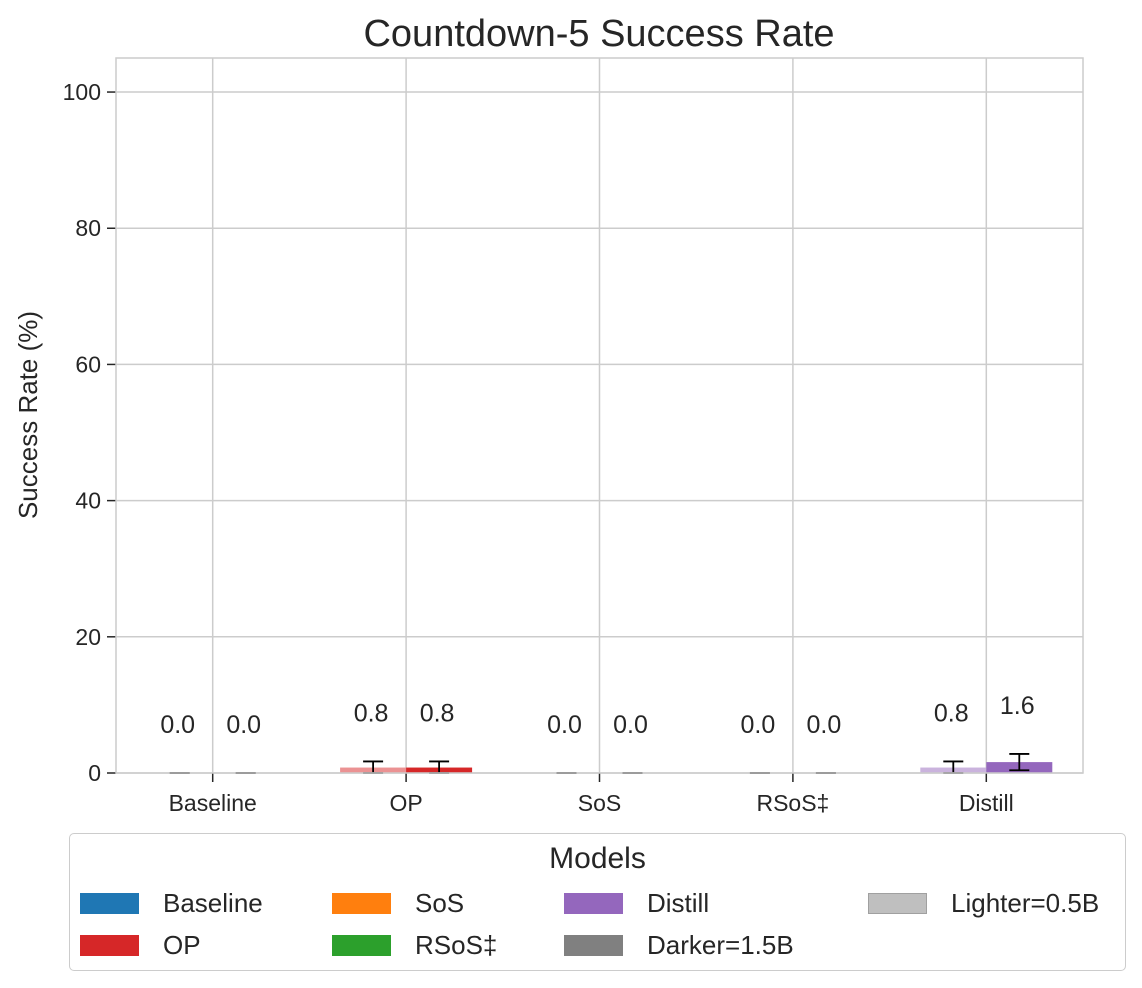 Image resolution: width=1142 pixels, height=988 pixels. What do you see at coordinates (437, 713) in the screenshot?
I see `data-label-op-1-5b: 0.8` at bounding box center [437, 713].